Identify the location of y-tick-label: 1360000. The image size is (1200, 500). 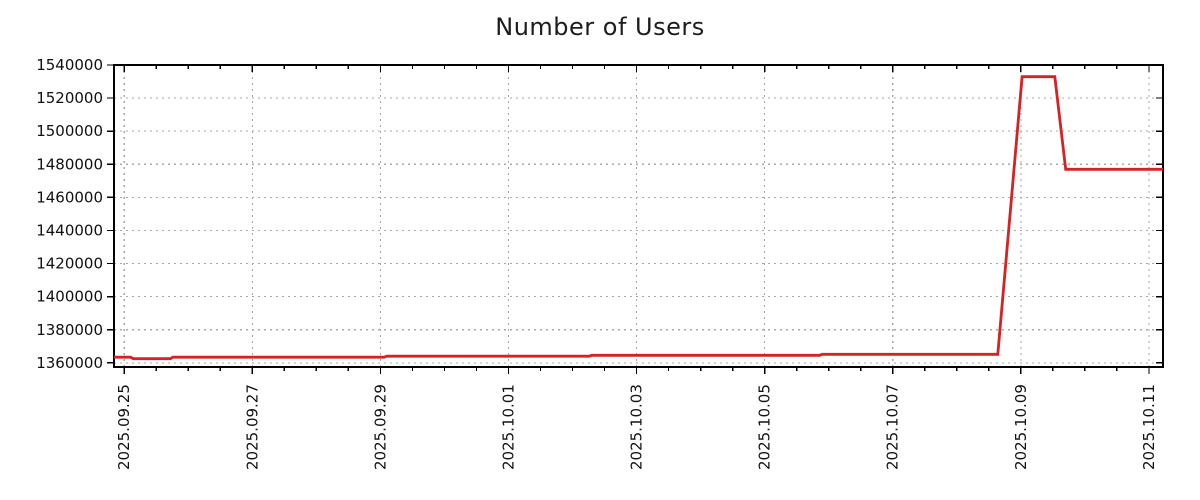
(69, 363).